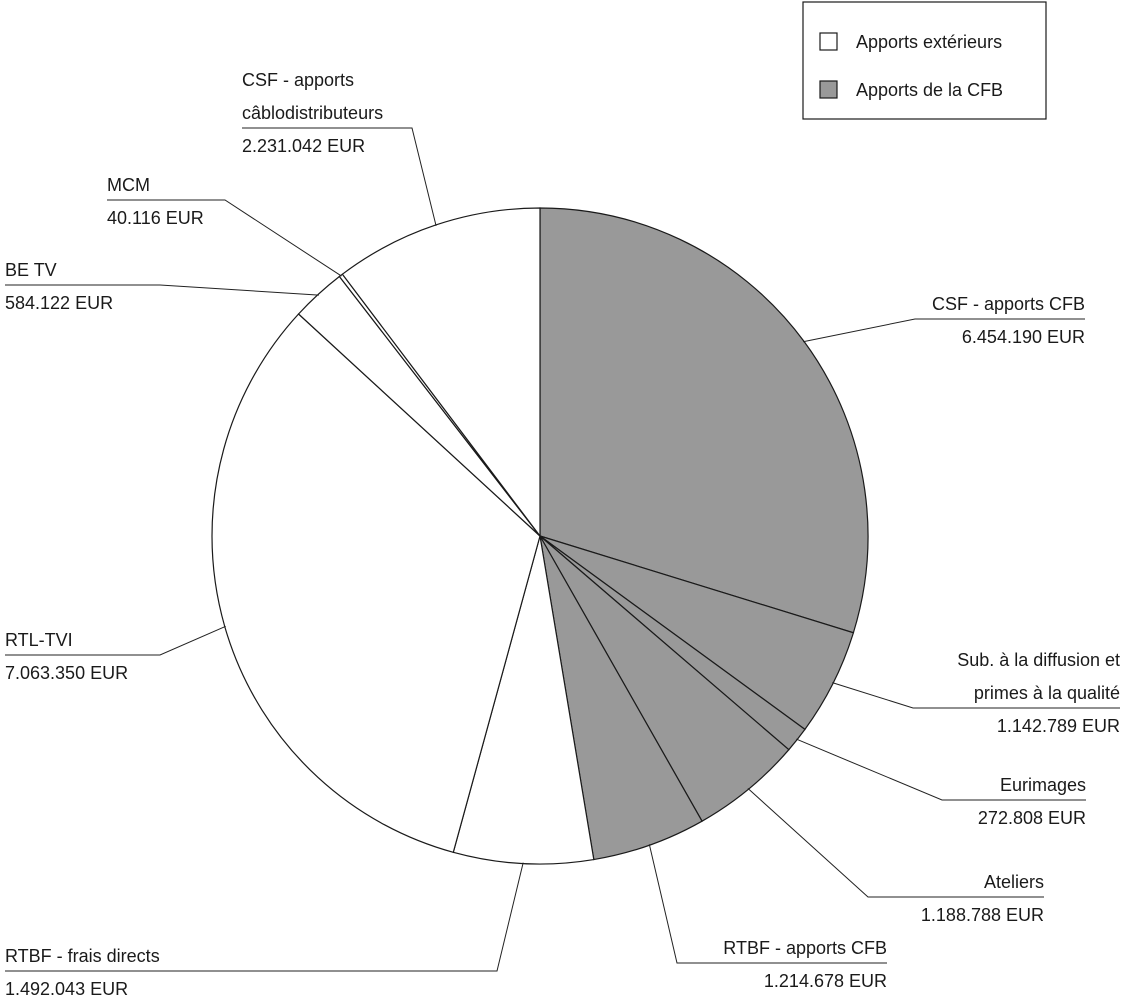  I want to click on legend-frame, so click(924, 60).